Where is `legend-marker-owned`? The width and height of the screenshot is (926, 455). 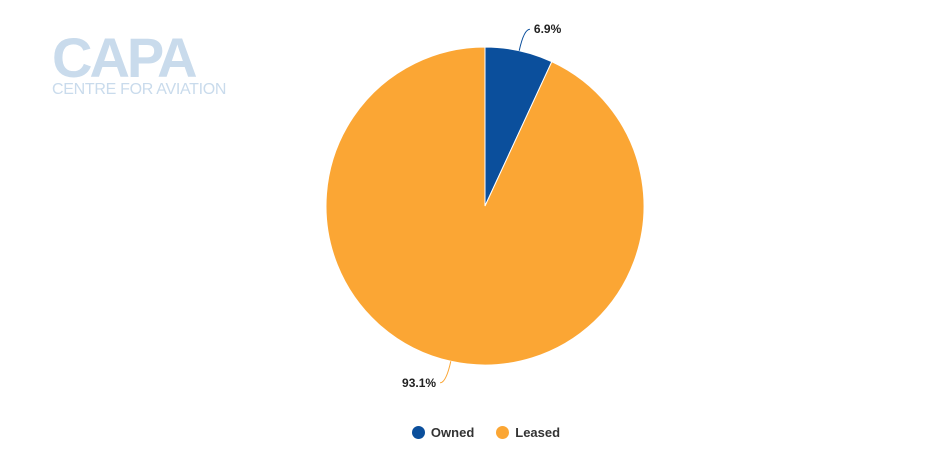 legend-marker-owned is located at coordinates (418, 432).